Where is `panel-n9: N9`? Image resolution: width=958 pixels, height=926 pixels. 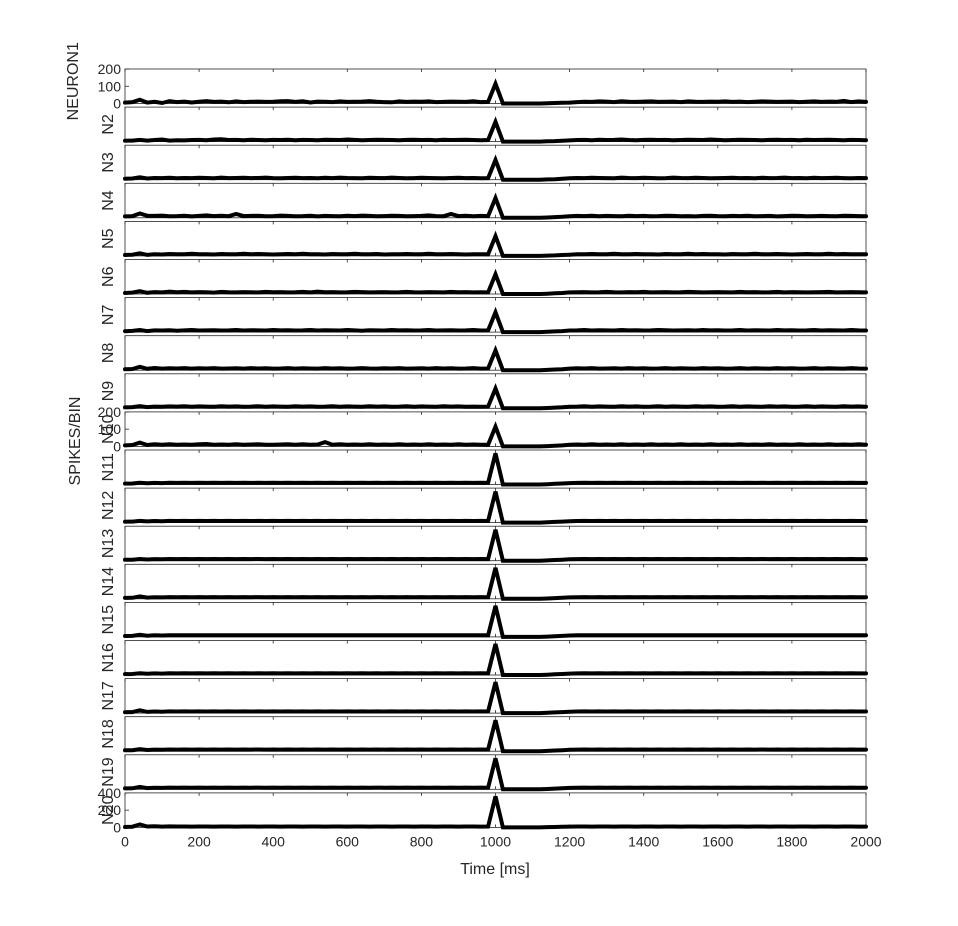
panel-n9: N9 is located at coordinates (484, 392).